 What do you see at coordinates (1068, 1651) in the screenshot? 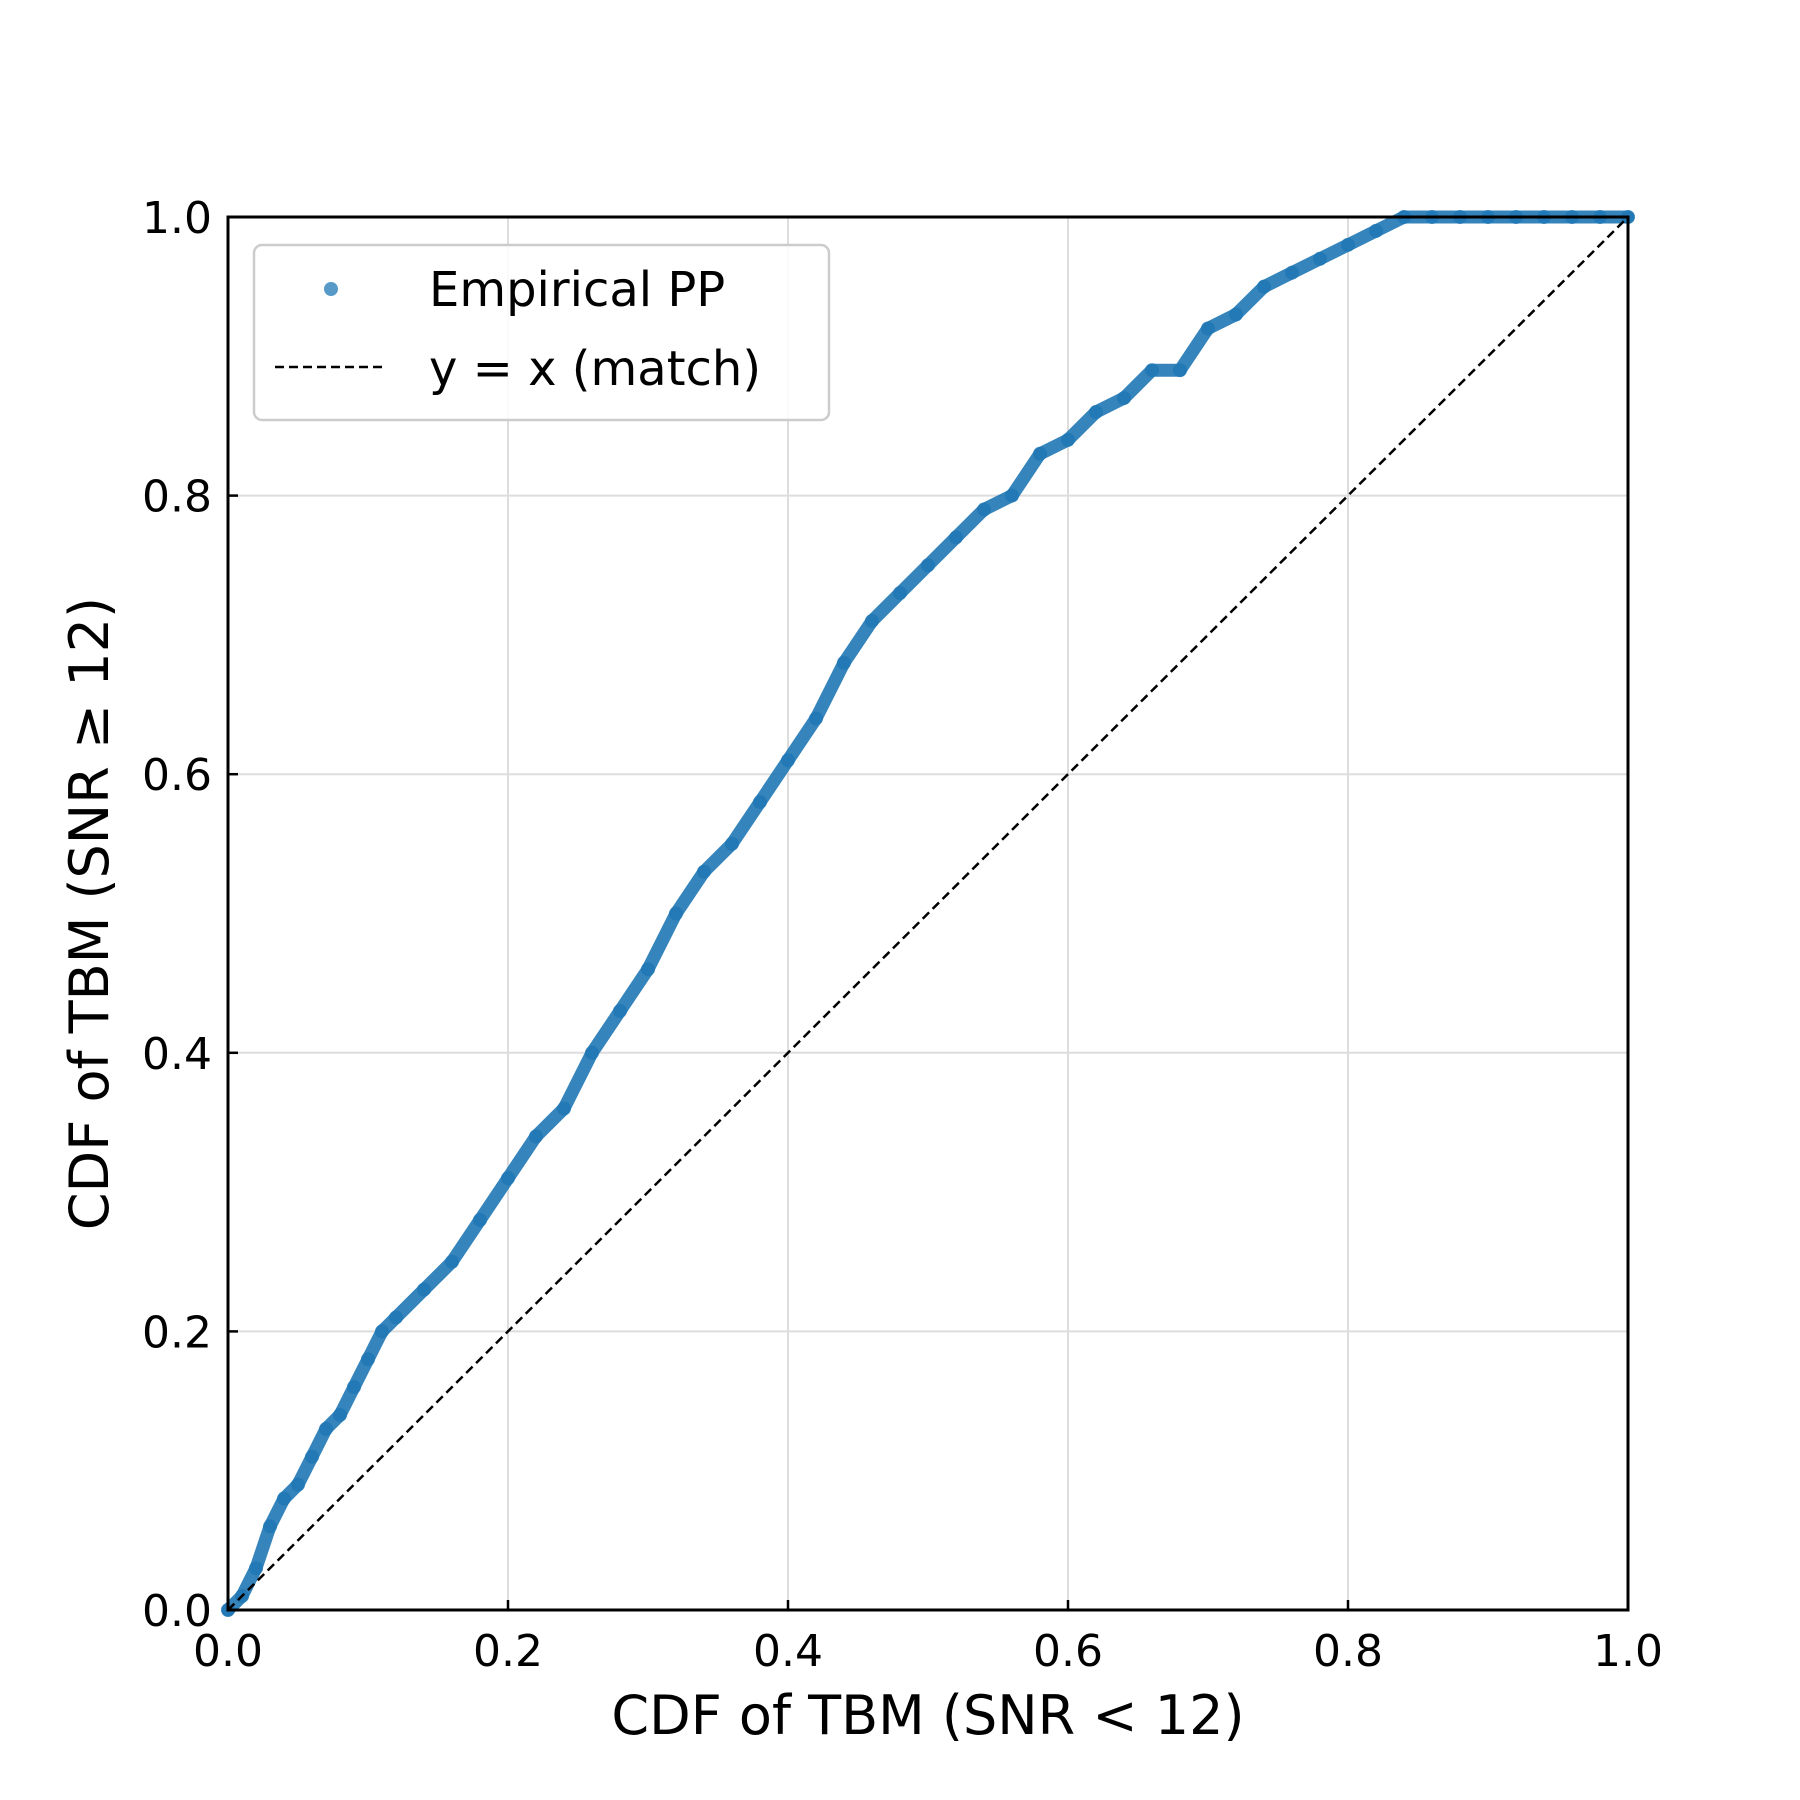
I see `x-tick-label: 0.6` at bounding box center [1068, 1651].